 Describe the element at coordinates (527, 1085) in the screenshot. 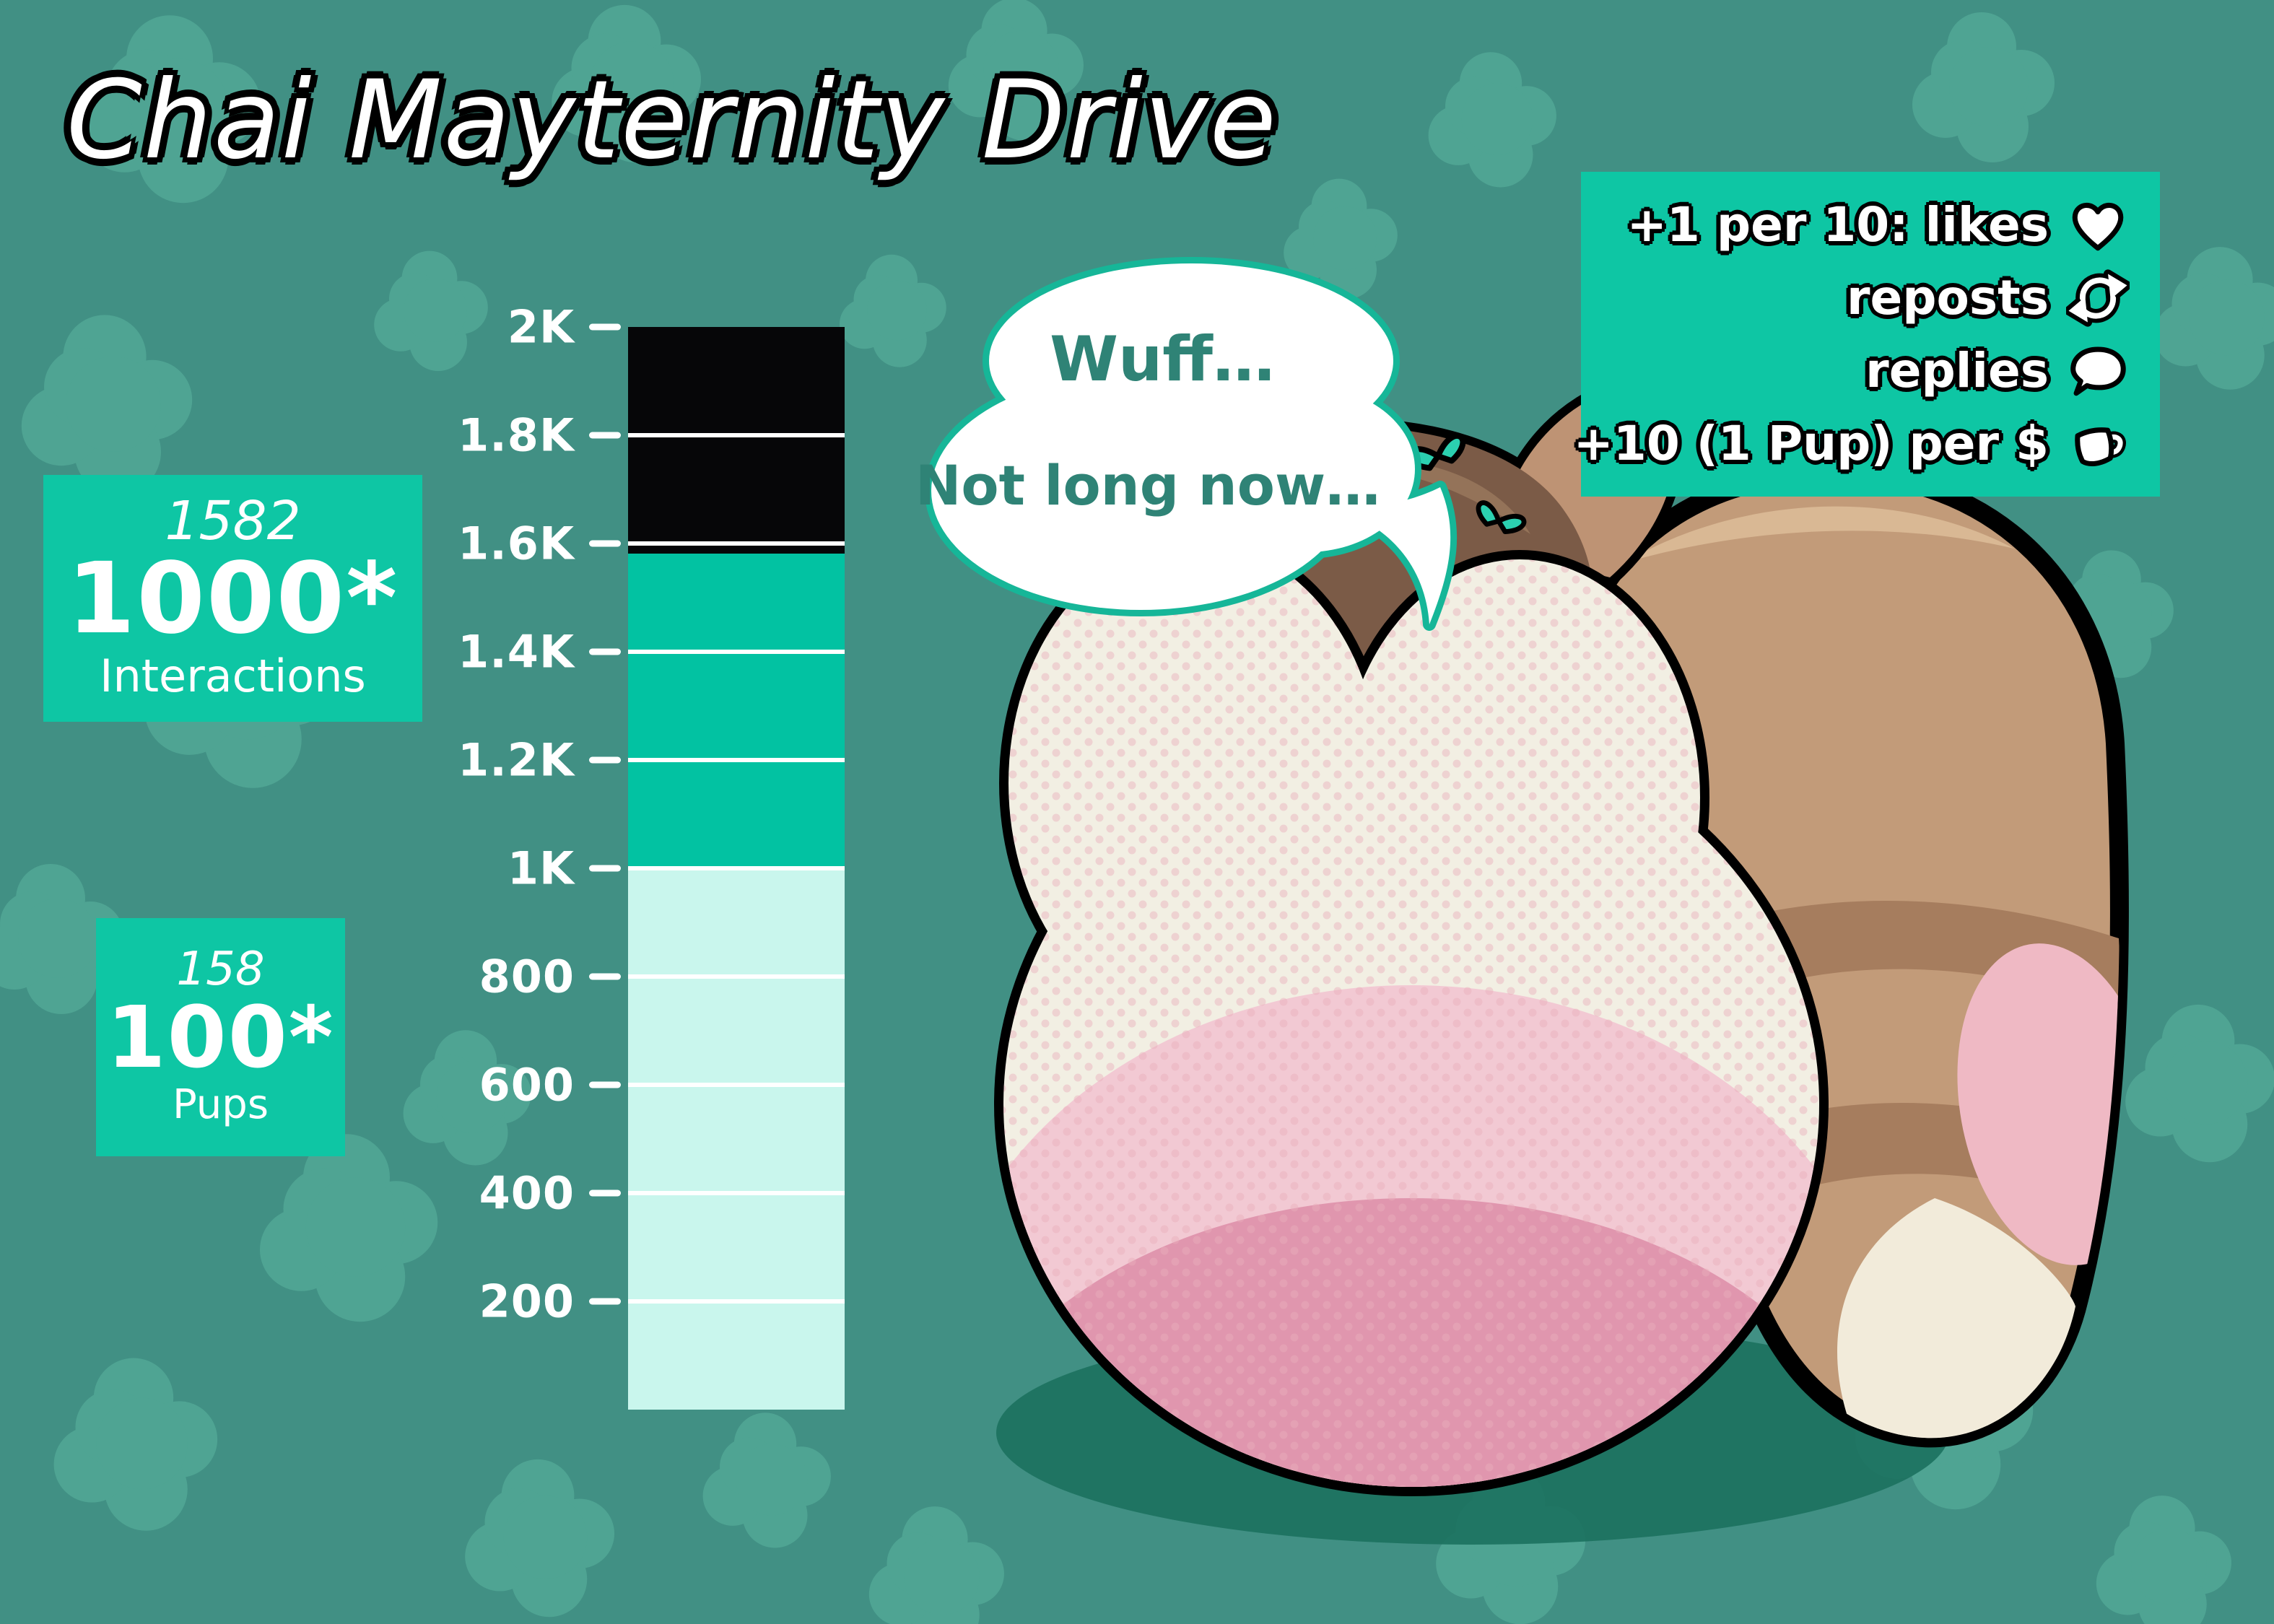

I see `axis-tick-label: 600` at that location.